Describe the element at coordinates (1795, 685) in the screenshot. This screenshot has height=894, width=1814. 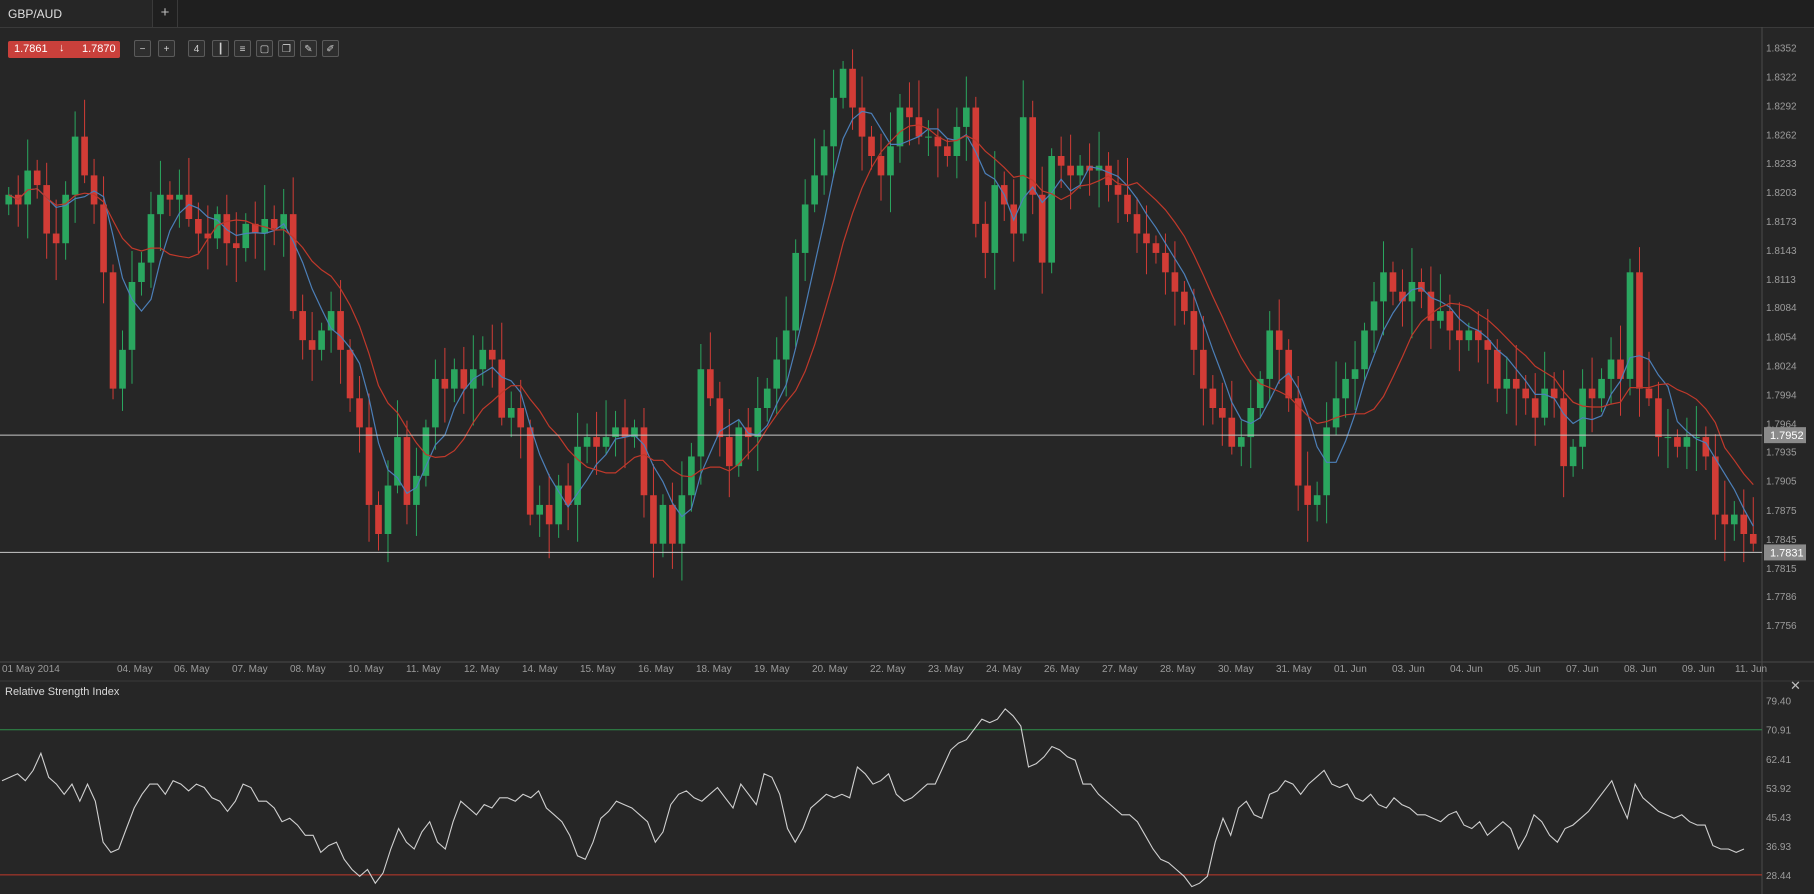
I see `close-icon: ✕` at that location.